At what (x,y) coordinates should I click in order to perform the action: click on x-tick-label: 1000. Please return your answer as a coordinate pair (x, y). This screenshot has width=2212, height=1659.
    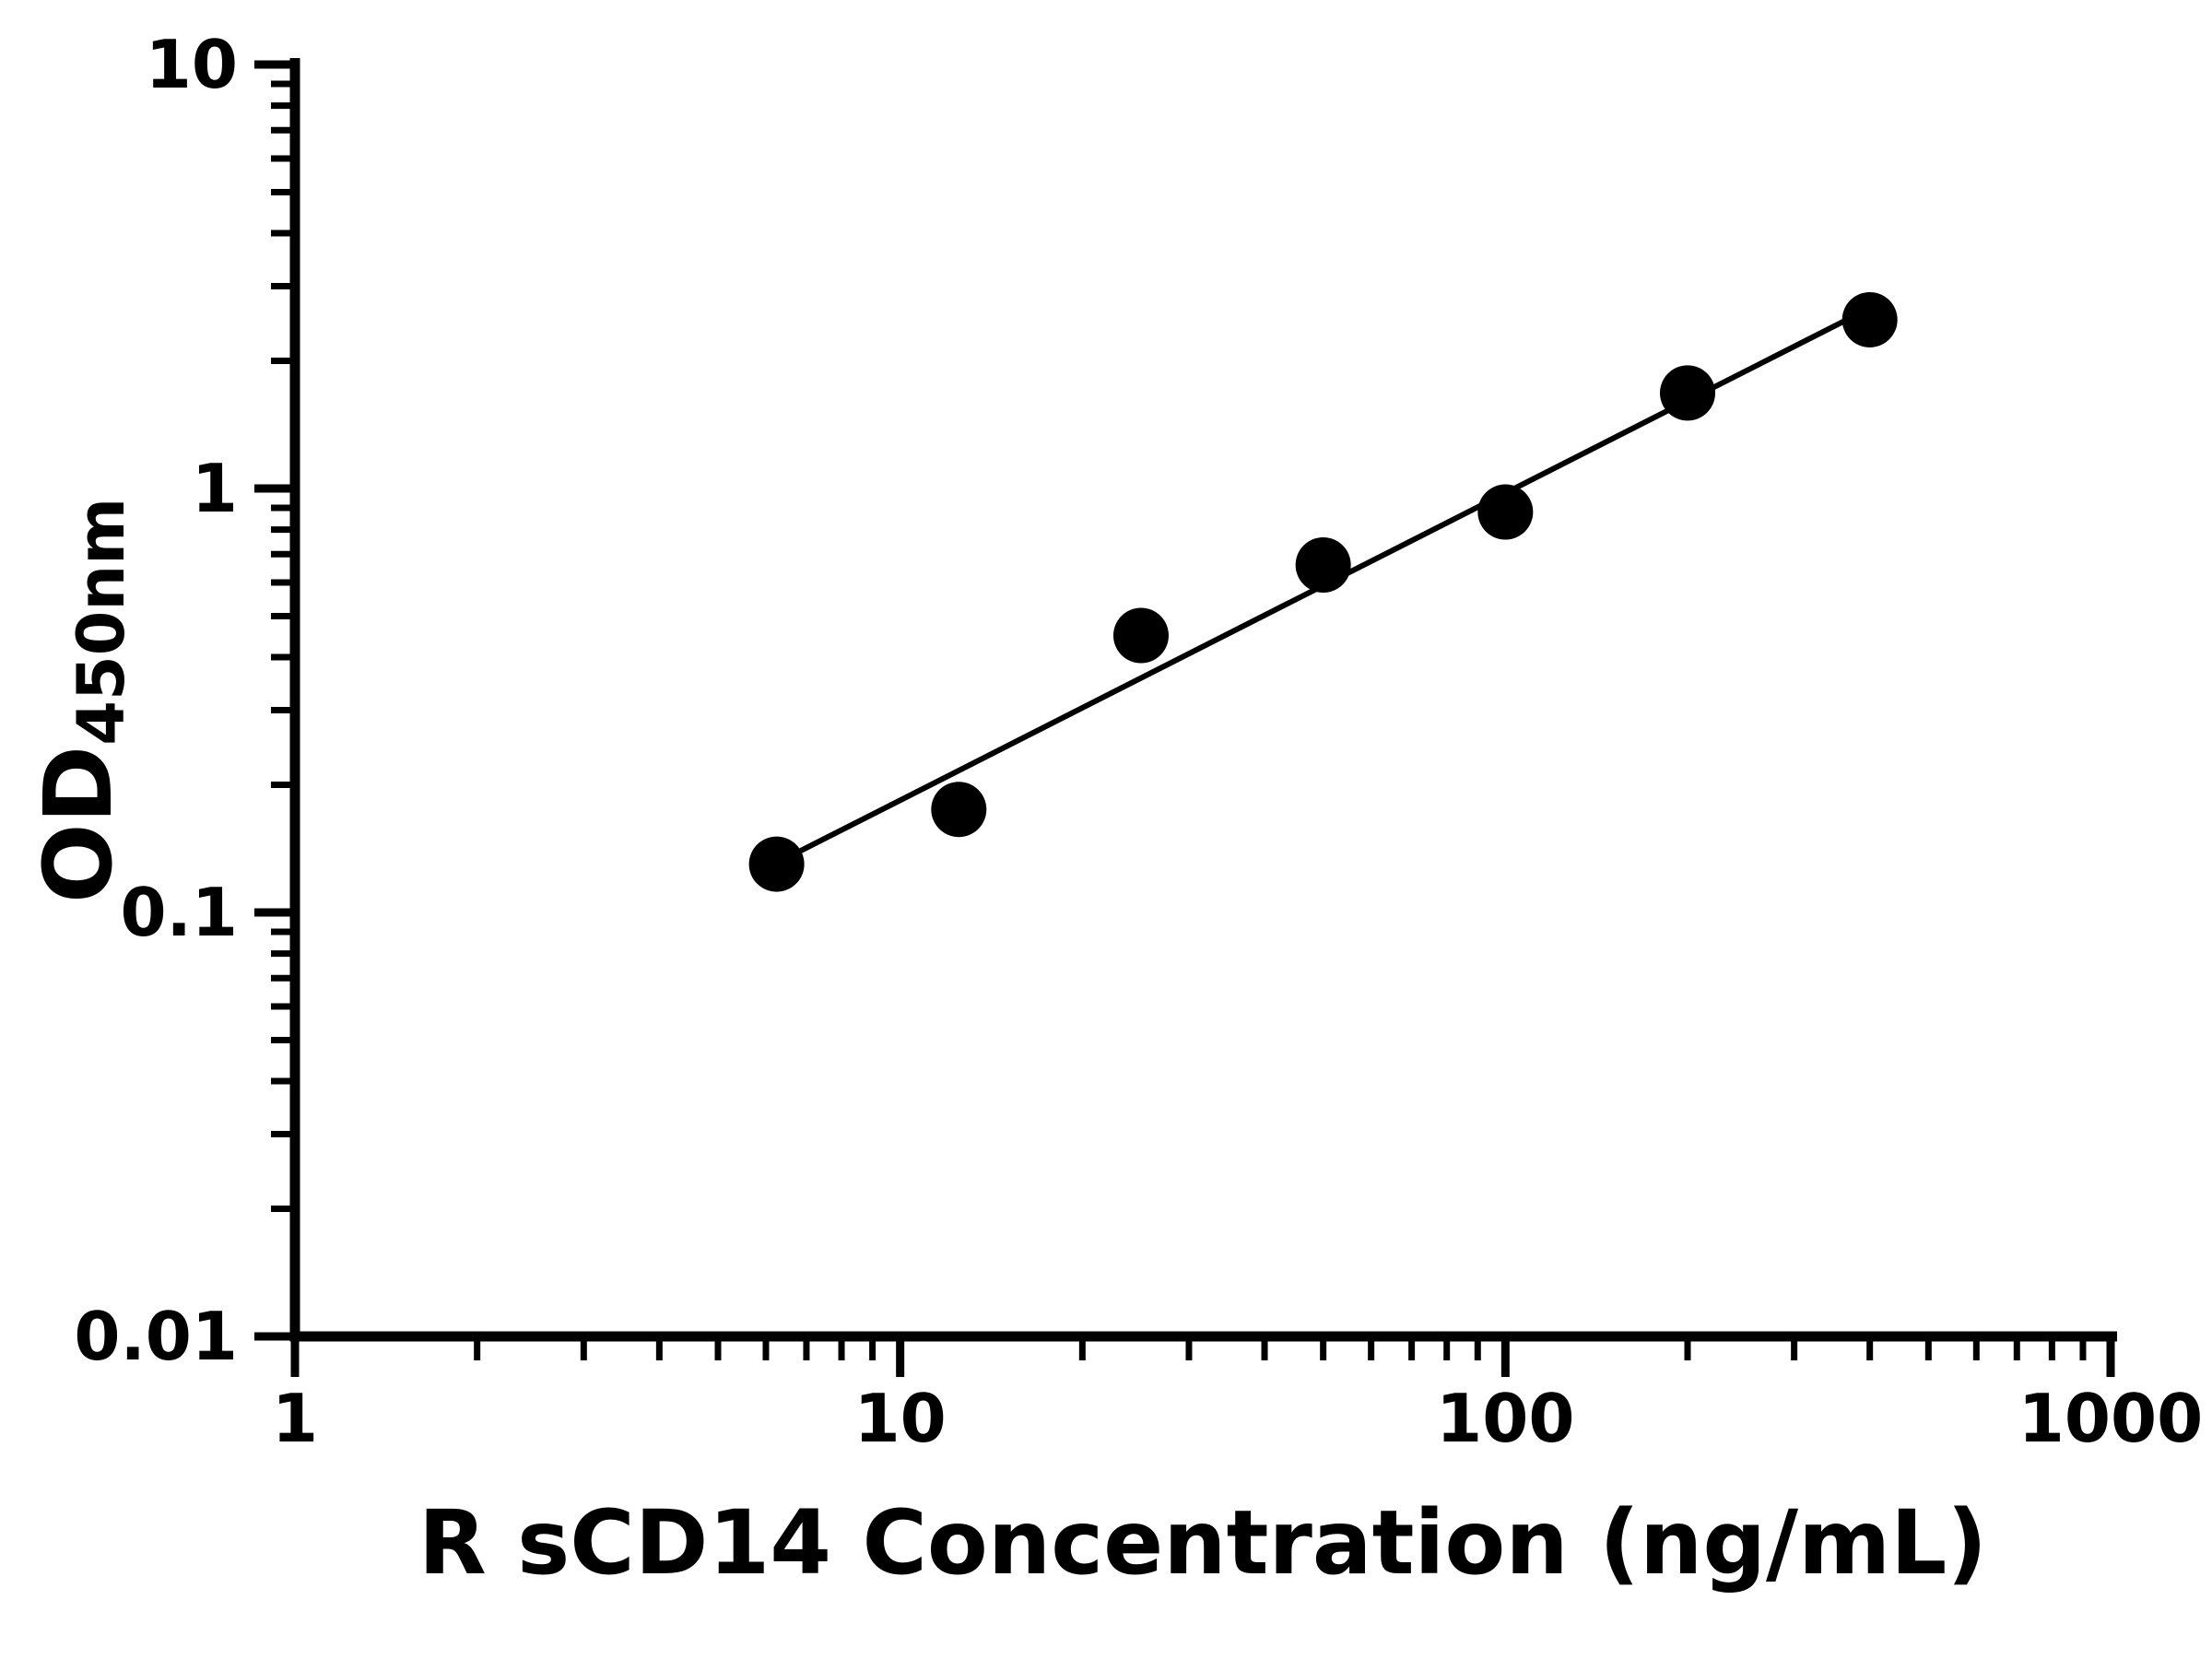
    Looking at the image, I should click on (2110, 1418).